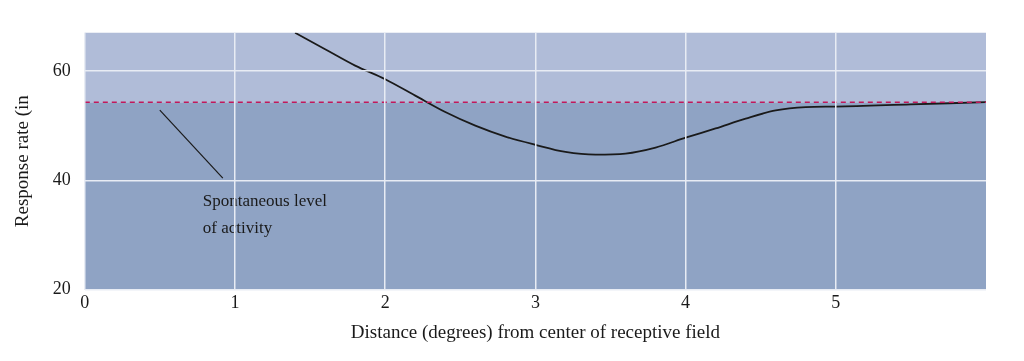 The width and height of the screenshot is (1024, 361). What do you see at coordinates (836, 302) in the screenshot?
I see `x-tick-label: 5` at bounding box center [836, 302].